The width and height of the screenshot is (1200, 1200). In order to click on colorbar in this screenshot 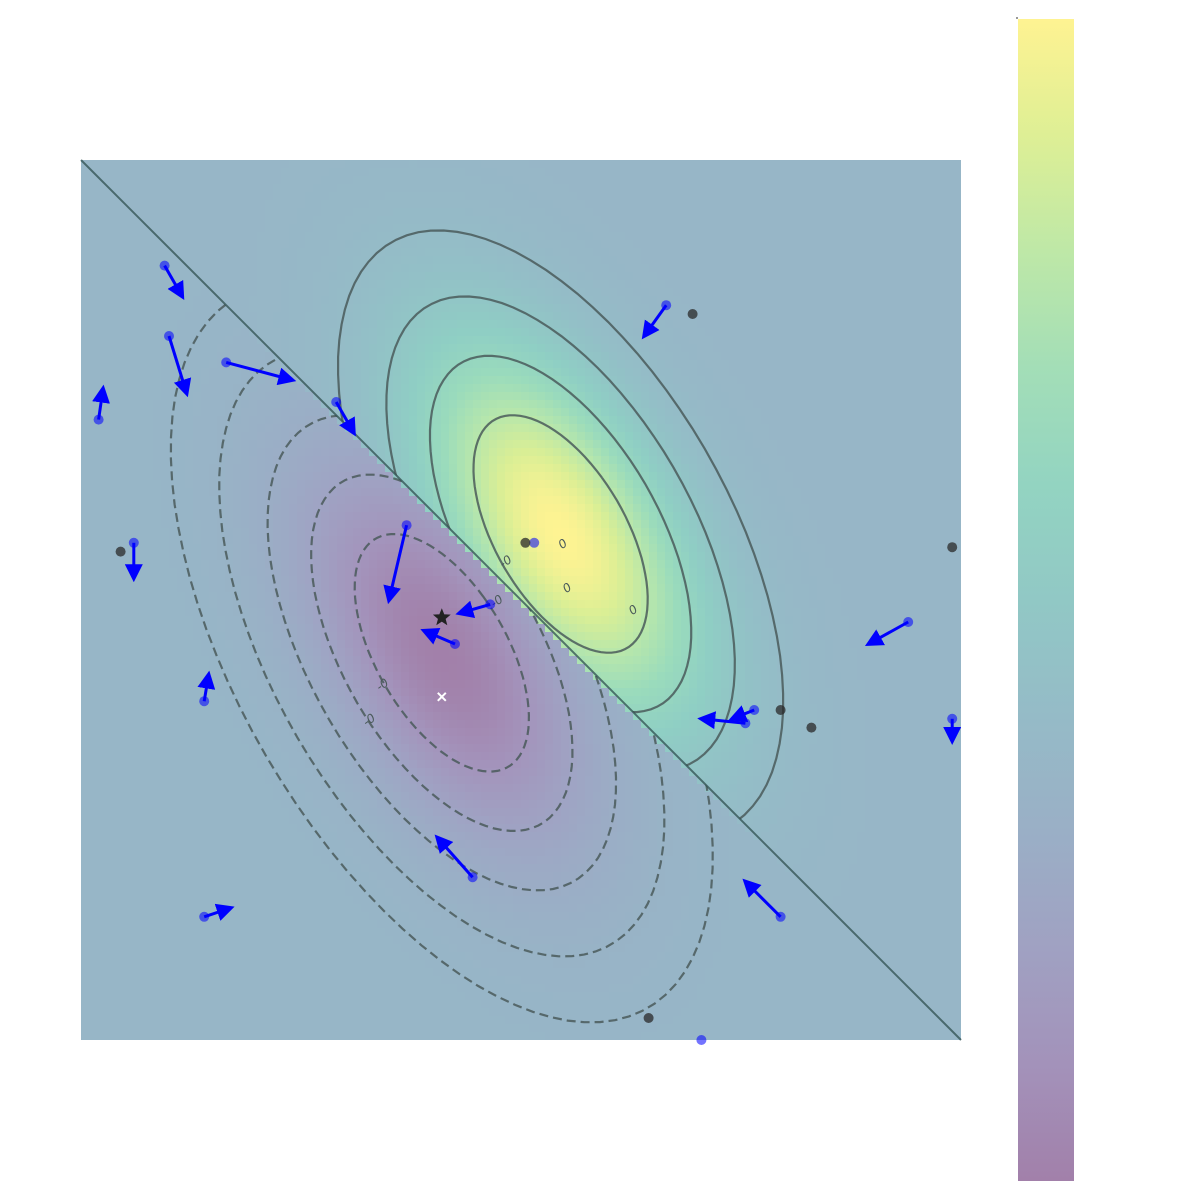, I will do `click(1045, 599)`.